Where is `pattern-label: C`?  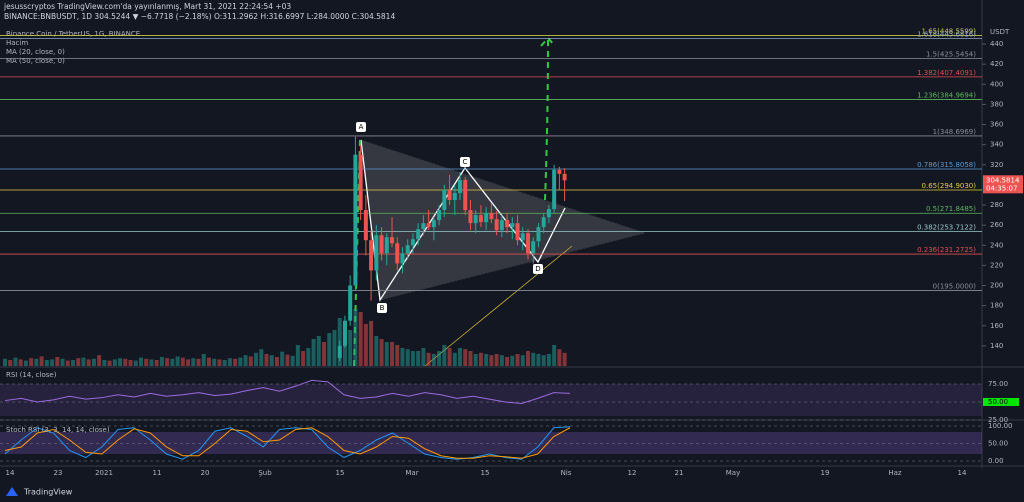 pattern-label: C is located at coordinates (465, 162).